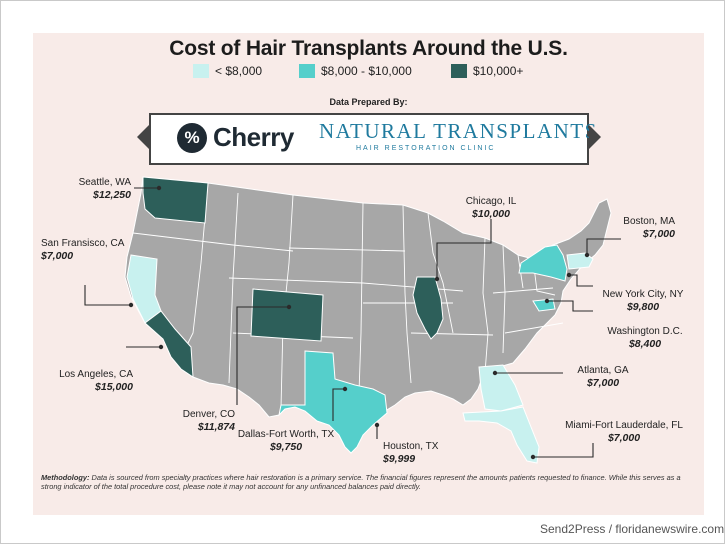 This screenshot has height=544, width=725. Describe the element at coordinates (112, 195) in the screenshot. I see `city-cost: $12,250` at that location.